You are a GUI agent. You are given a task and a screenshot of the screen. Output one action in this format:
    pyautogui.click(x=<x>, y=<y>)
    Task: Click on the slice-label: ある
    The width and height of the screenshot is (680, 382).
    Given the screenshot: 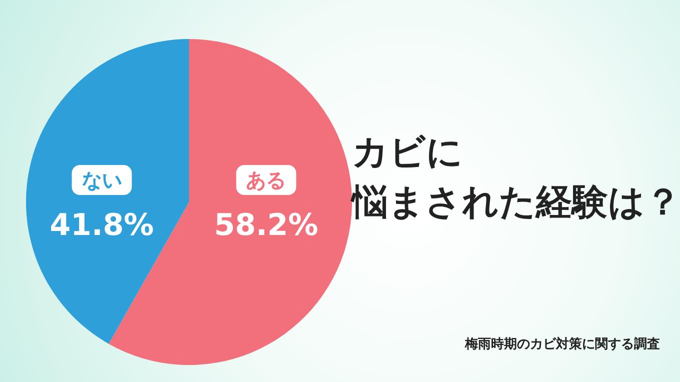 What is the action you would take?
    pyautogui.click(x=266, y=180)
    